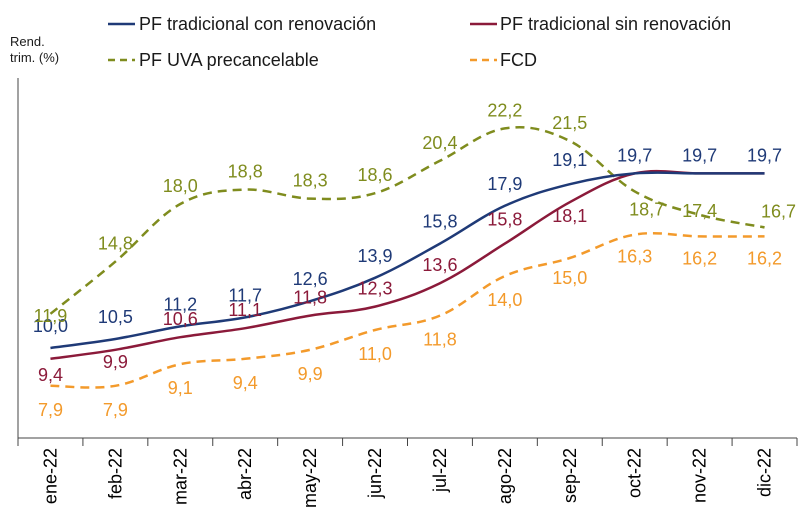 The height and width of the screenshot is (531, 811). What do you see at coordinates (375, 473) in the screenshot?
I see `x-tick-label: jun-22` at bounding box center [375, 473].